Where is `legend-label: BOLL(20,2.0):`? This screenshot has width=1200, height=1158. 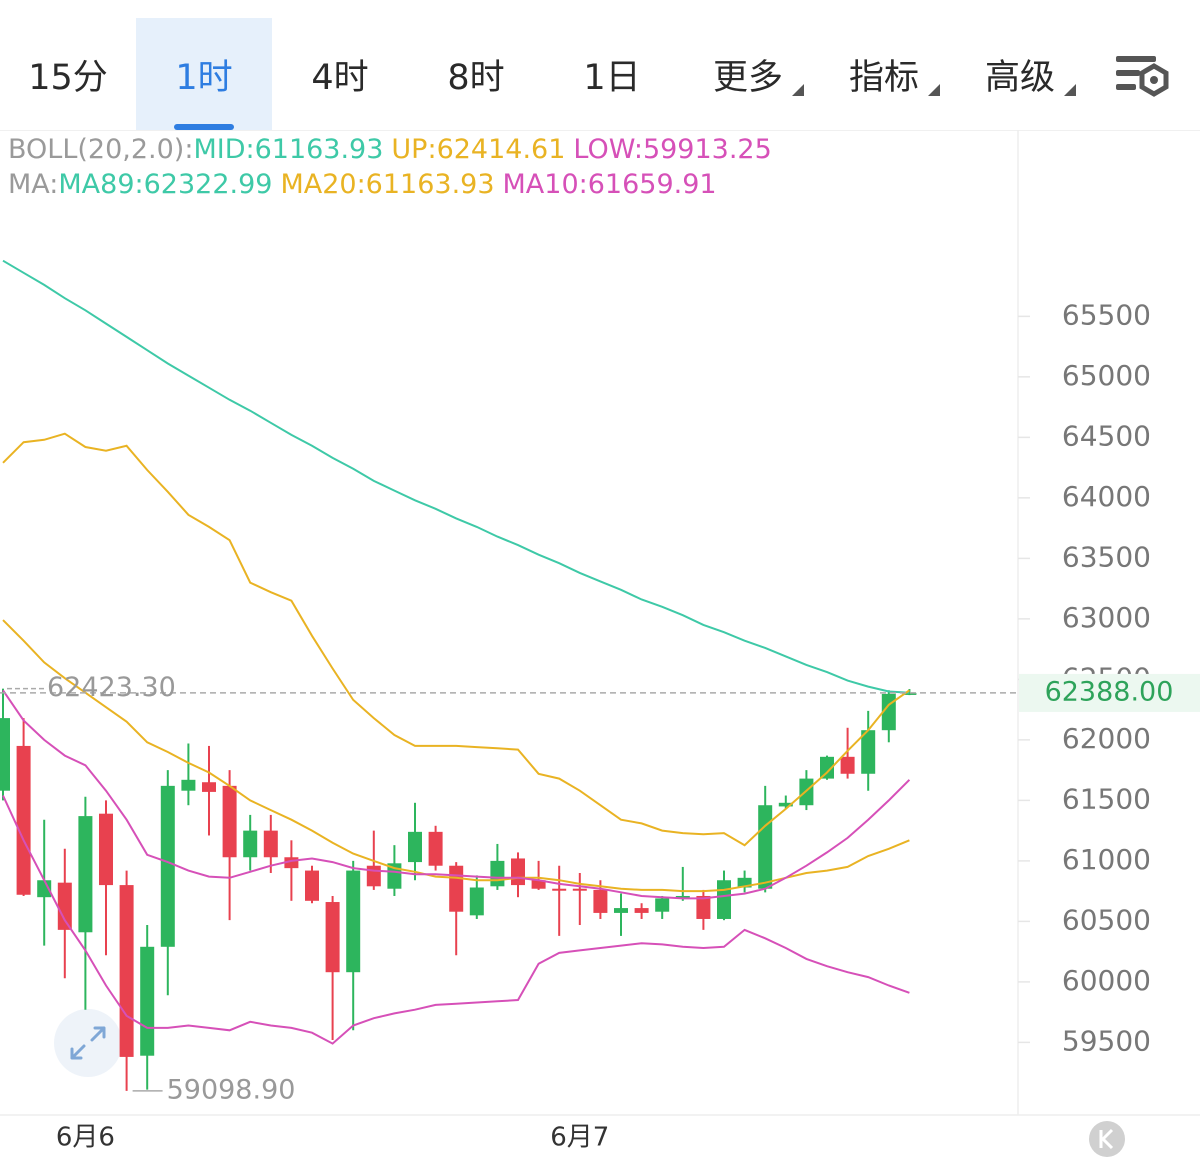
legend-label: BOLL(20,2.0): is located at coordinates (101, 149).